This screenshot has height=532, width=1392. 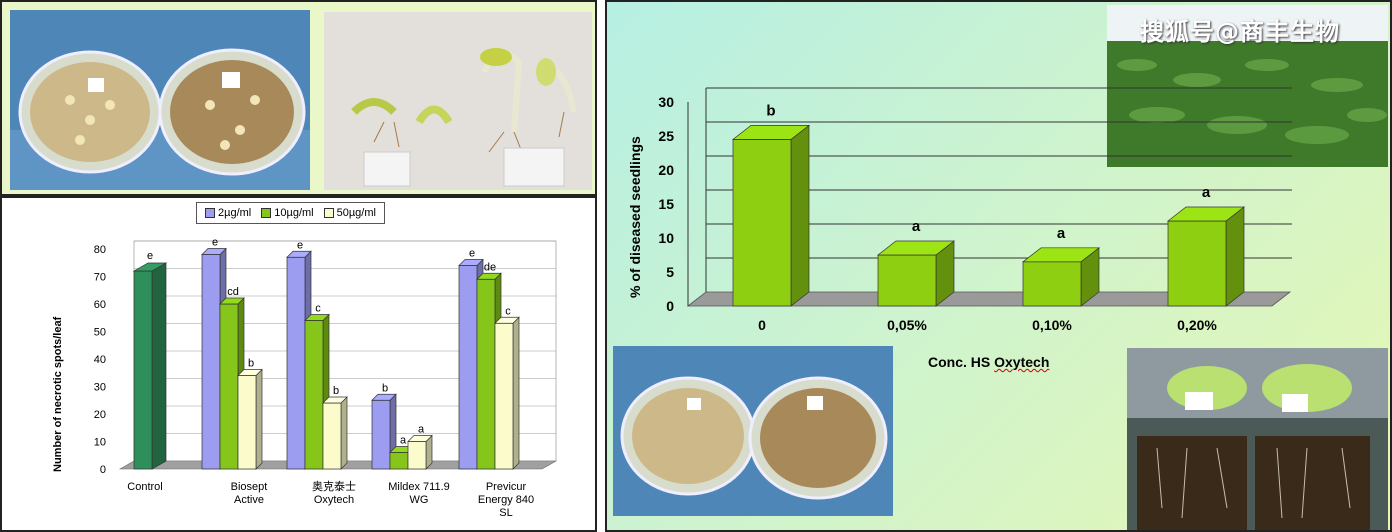 I want to click on left-y-tick-label: 50, so click(x=100, y=333).